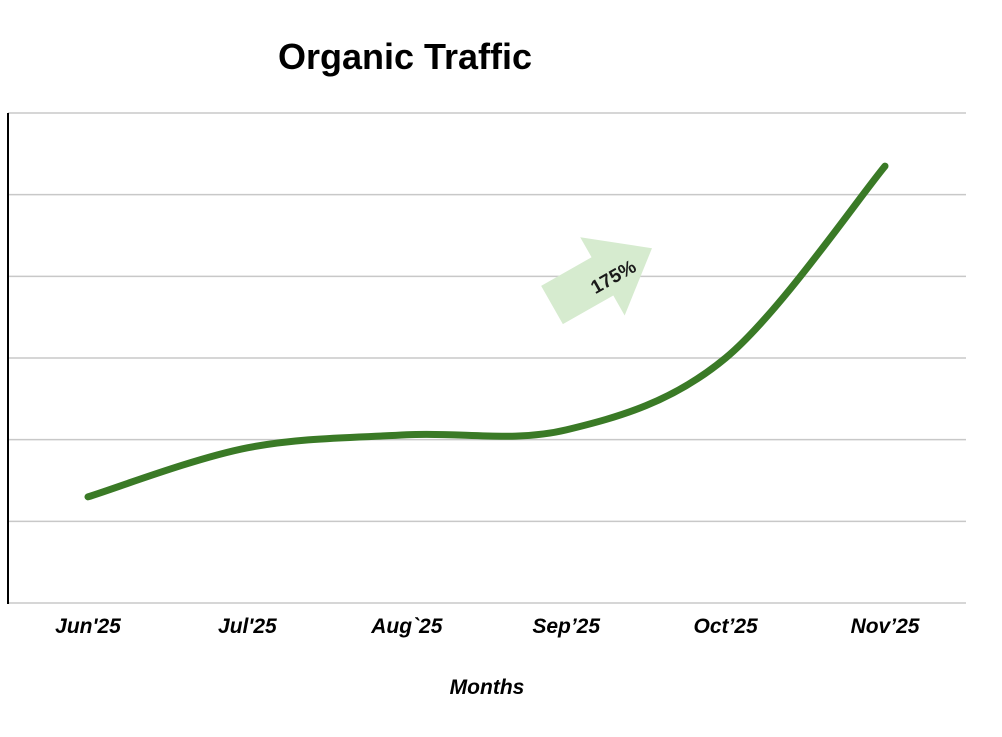  What do you see at coordinates (406, 626) in the screenshot?
I see `x-tick-label: Aug`25` at bounding box center [406, 626].